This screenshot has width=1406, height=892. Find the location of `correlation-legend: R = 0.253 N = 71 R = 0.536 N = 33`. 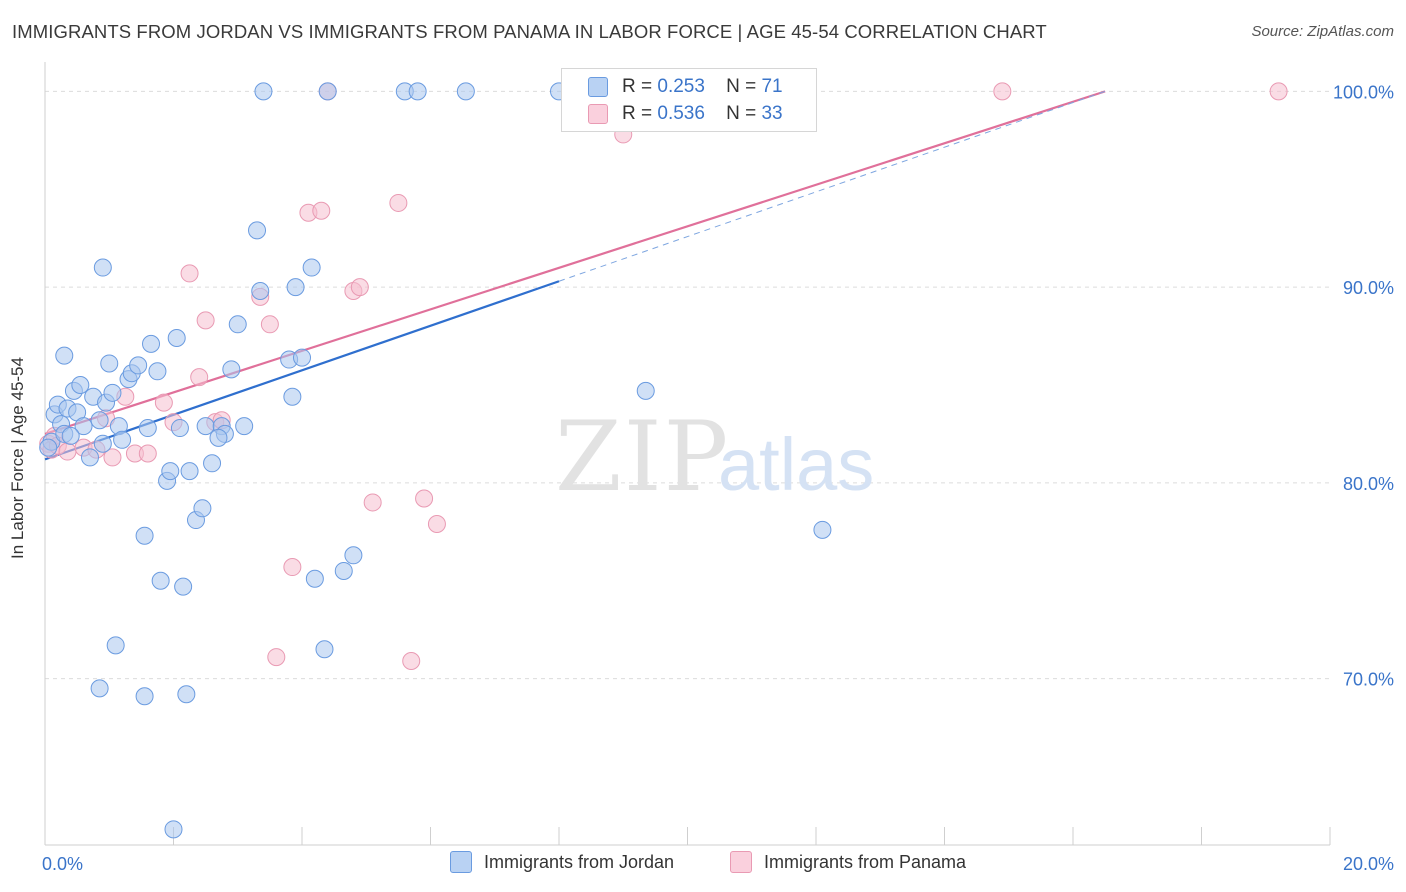

correlation-legend: R = 0.253 N = 71 R = 0.536 N = 33 is located at coordinates (689, 100).